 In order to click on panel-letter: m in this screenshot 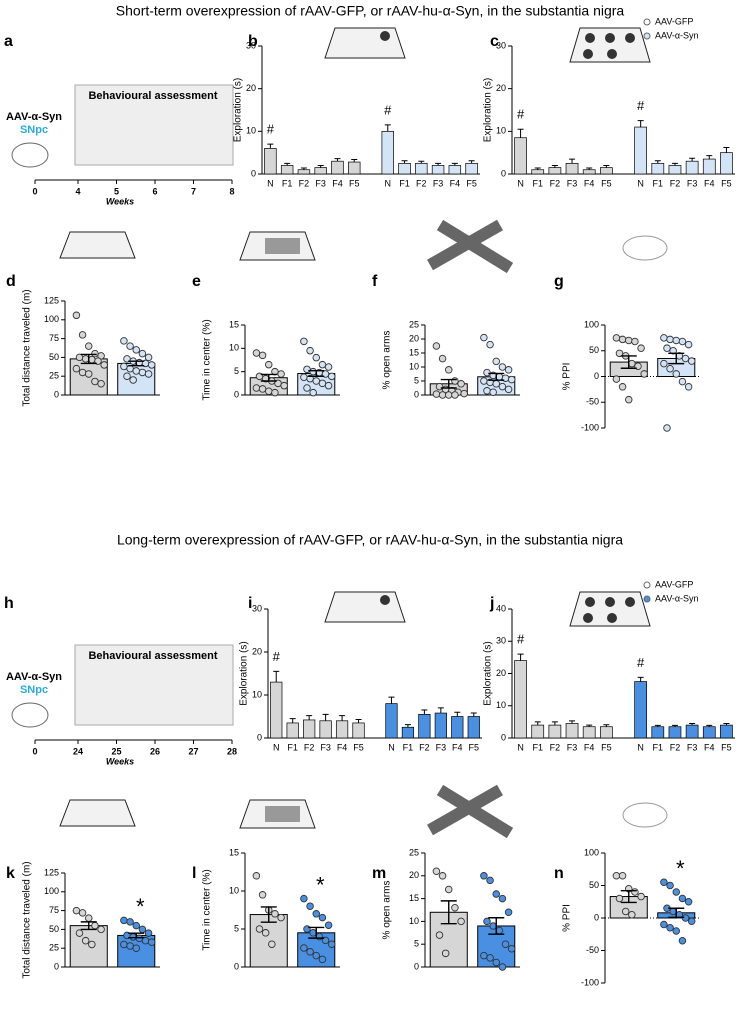, I will do `click(379, 873)`.